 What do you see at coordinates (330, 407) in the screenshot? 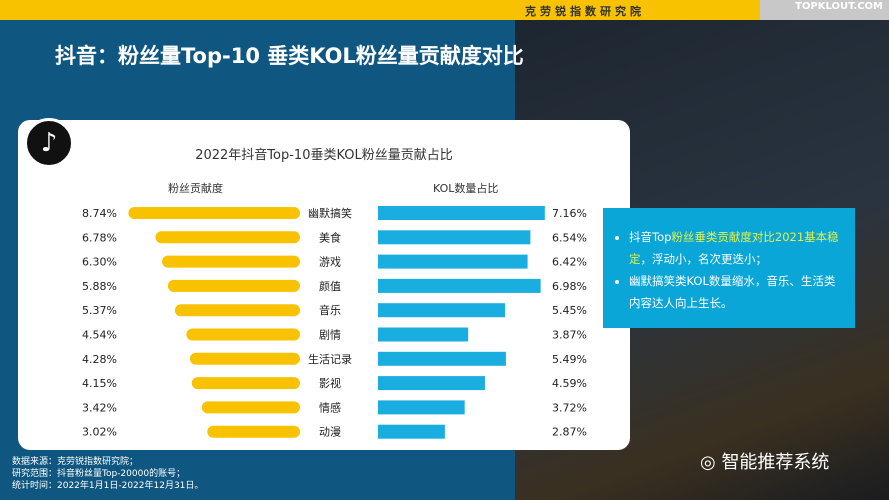
I see `category-label: 情感` at bounding box center [330, 407].